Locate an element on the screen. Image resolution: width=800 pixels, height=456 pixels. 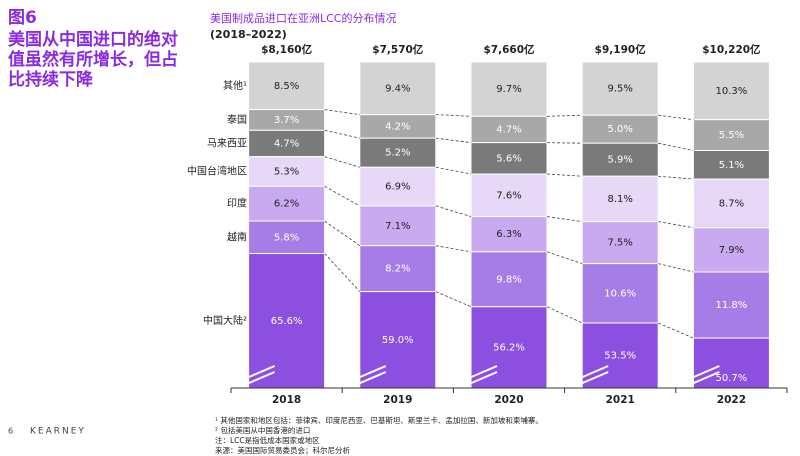
value-label: 8.5% is located at coordinates (286, 86).